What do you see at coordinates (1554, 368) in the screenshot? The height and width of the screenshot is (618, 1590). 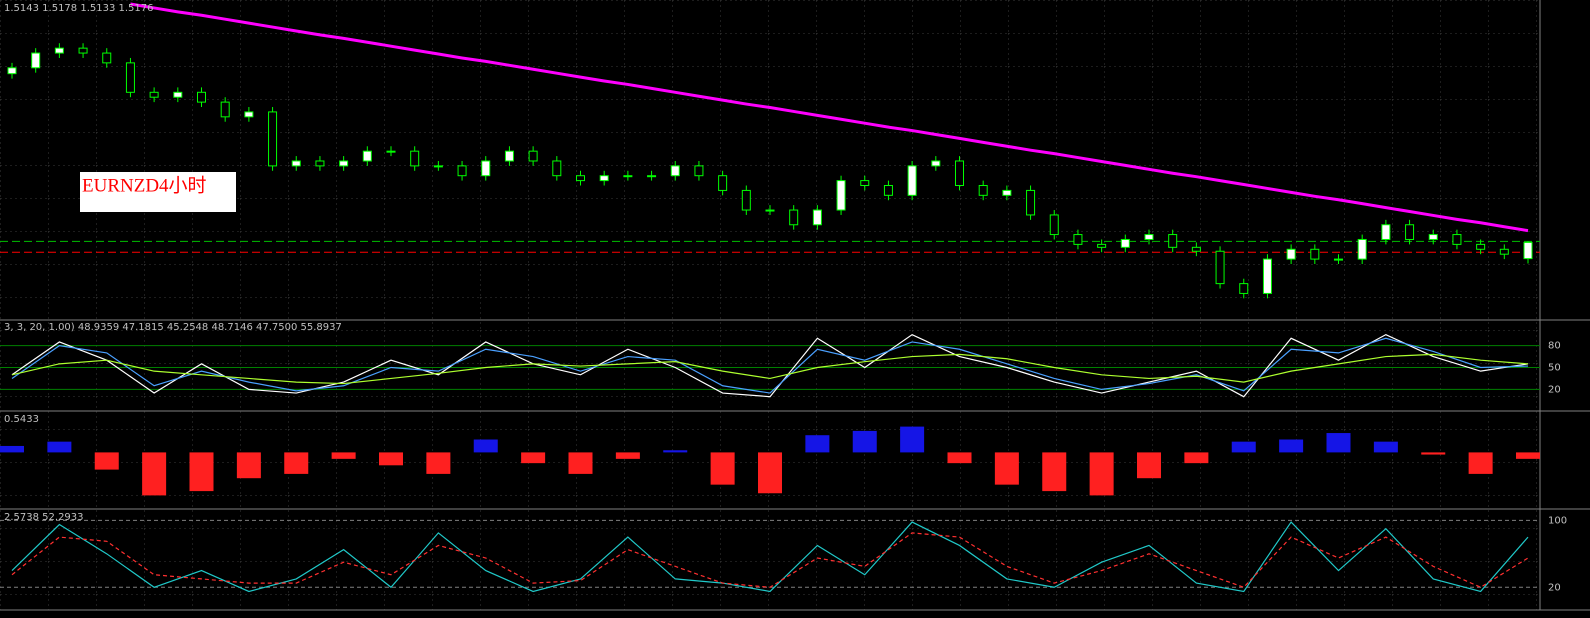 I see `y-tick-label: 50` at bounding box center [1554, 368].